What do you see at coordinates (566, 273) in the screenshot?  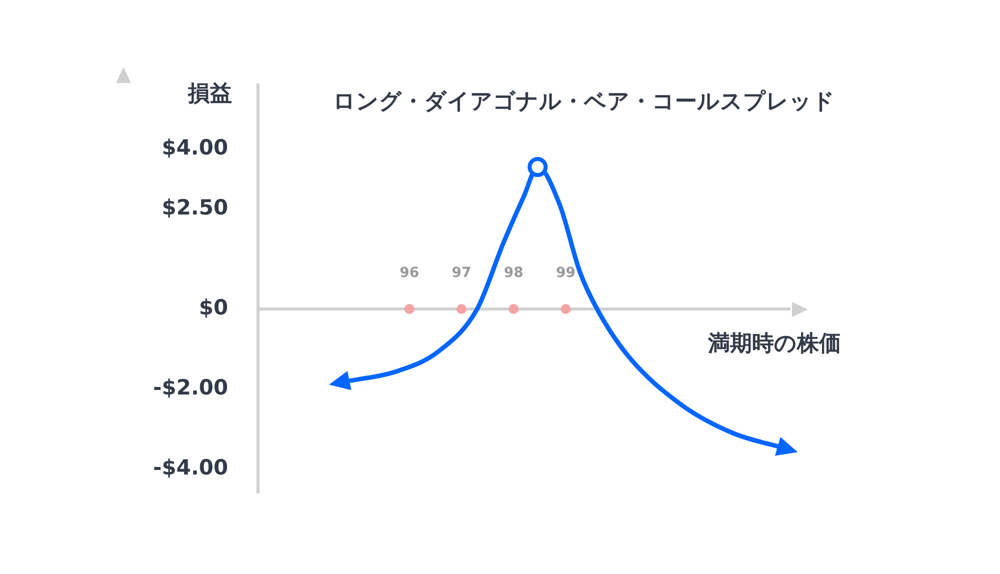 I see `x-tick-label: 99` at bounding box center [566, 273].